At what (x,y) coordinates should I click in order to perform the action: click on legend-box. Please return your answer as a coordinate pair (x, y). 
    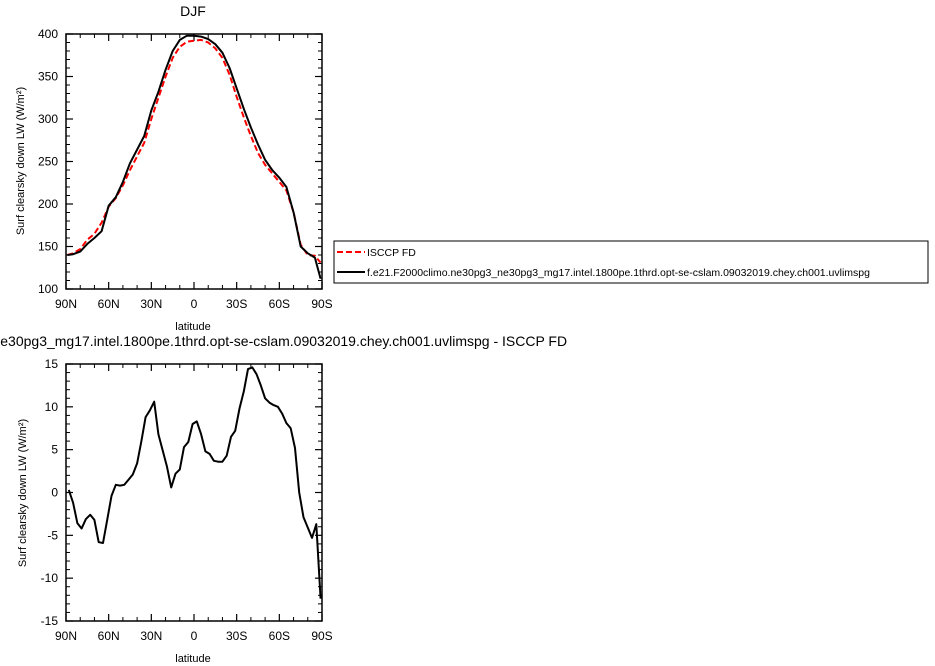
    Looking at the image, I should click on (631, 262).